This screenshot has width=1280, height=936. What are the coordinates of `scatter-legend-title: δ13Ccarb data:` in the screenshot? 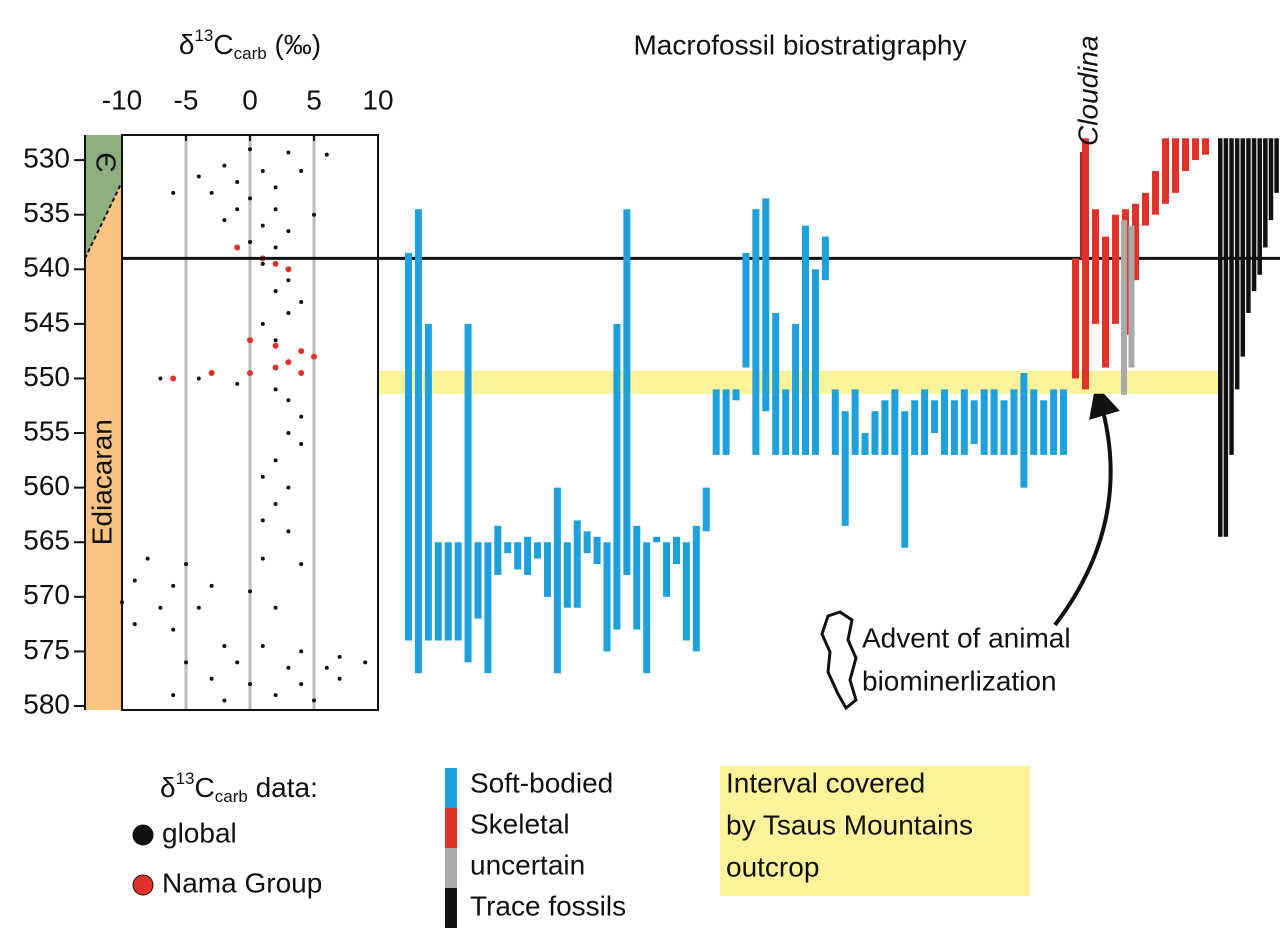 It's located at (239, 787).